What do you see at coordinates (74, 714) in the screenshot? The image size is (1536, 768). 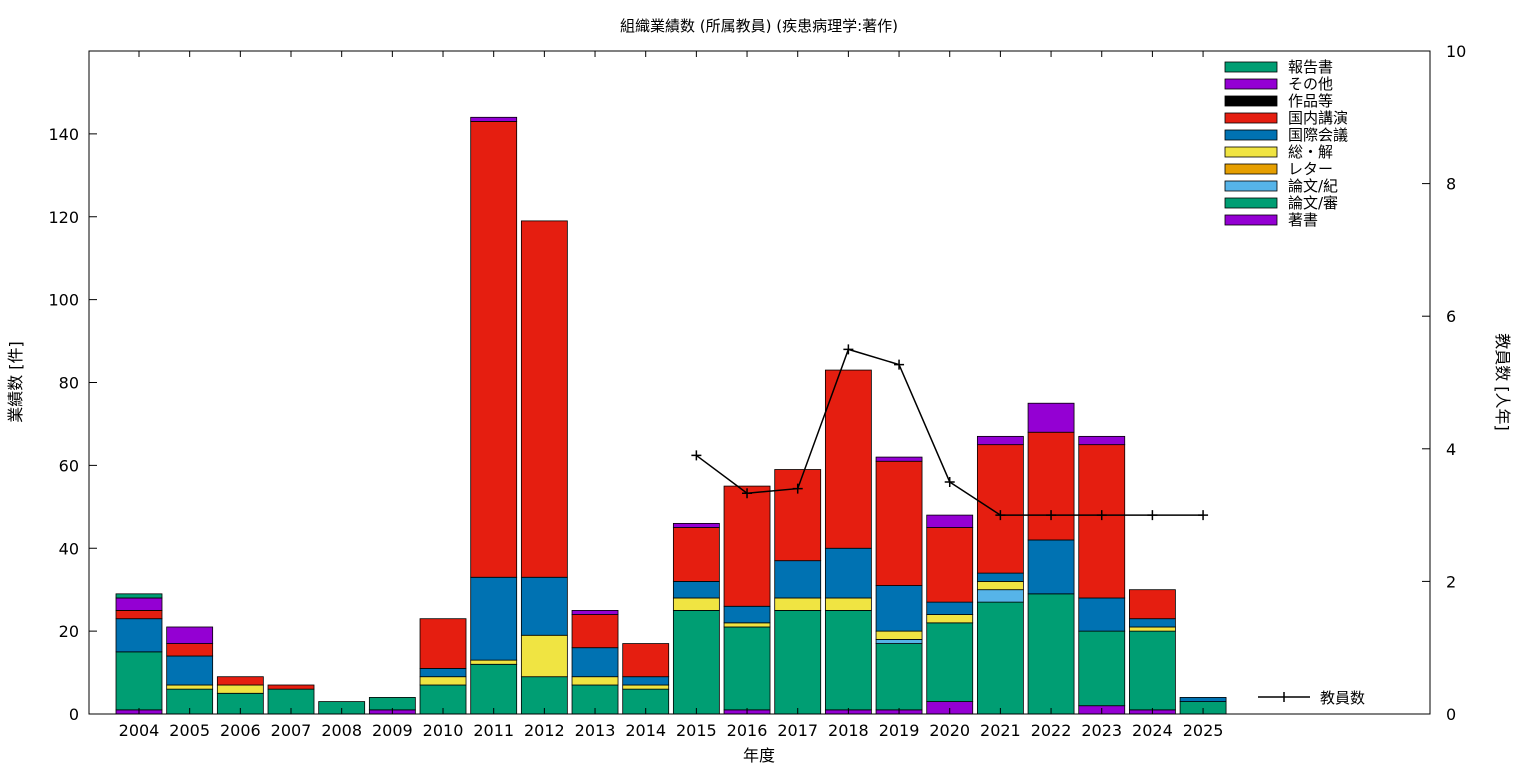 I see `y-tick-label: 0` at bounding box center [74, 714].